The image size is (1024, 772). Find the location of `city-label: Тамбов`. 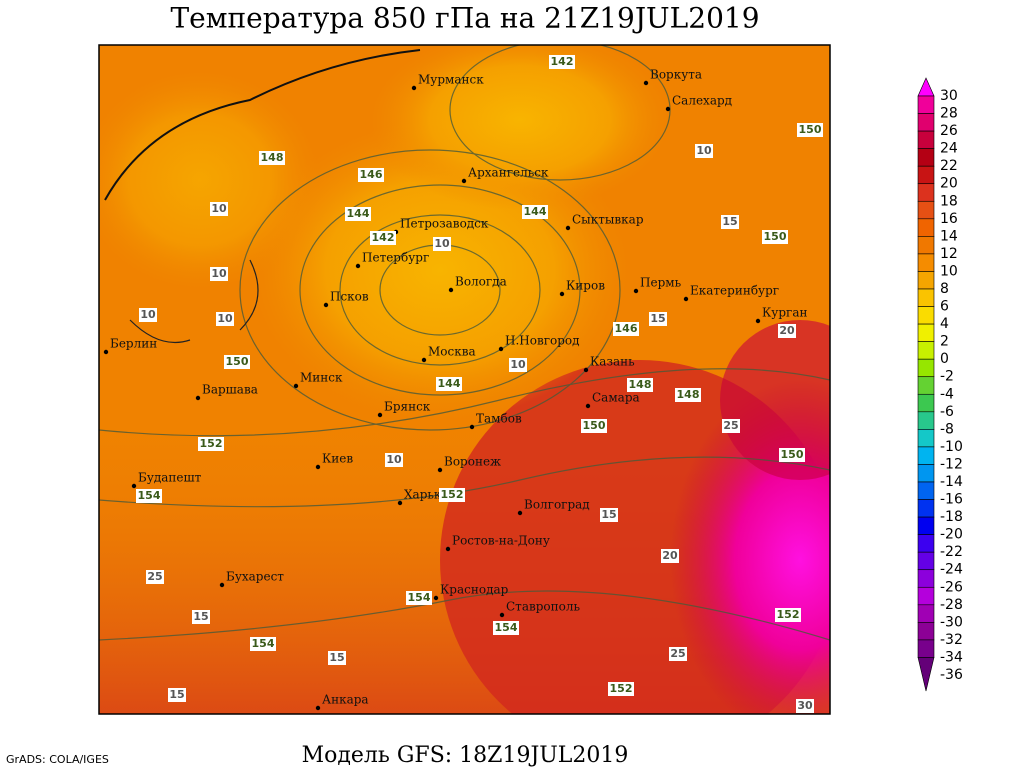

city-label: Тамбов is located at coordinates (499, 419).